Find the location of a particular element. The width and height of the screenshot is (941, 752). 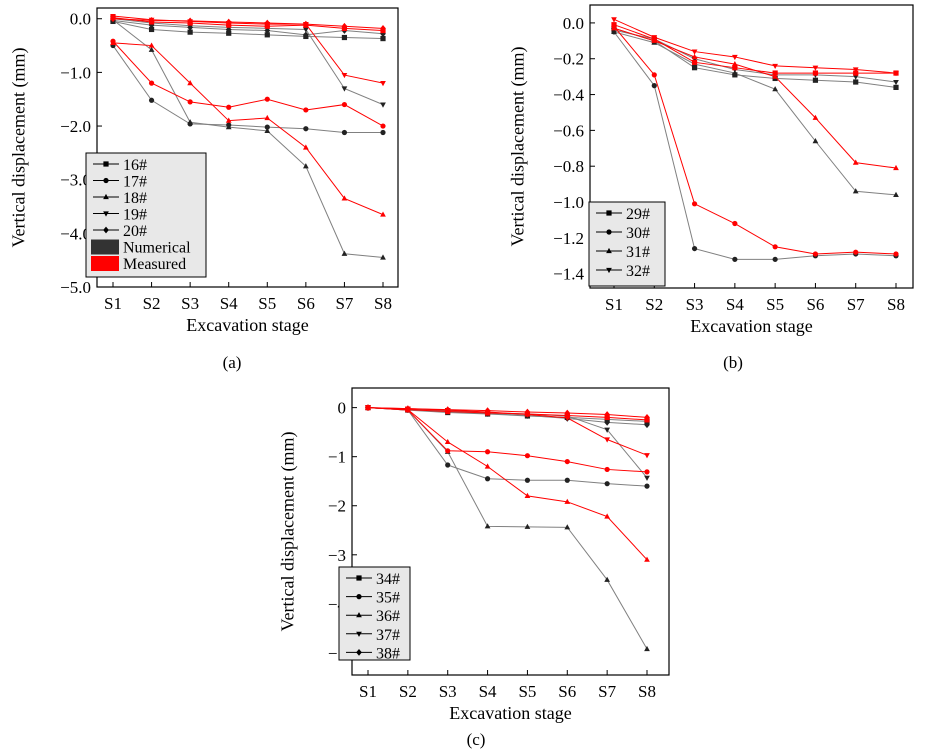

y-tick-label: −5.0 is located at coordinates (75, 287).